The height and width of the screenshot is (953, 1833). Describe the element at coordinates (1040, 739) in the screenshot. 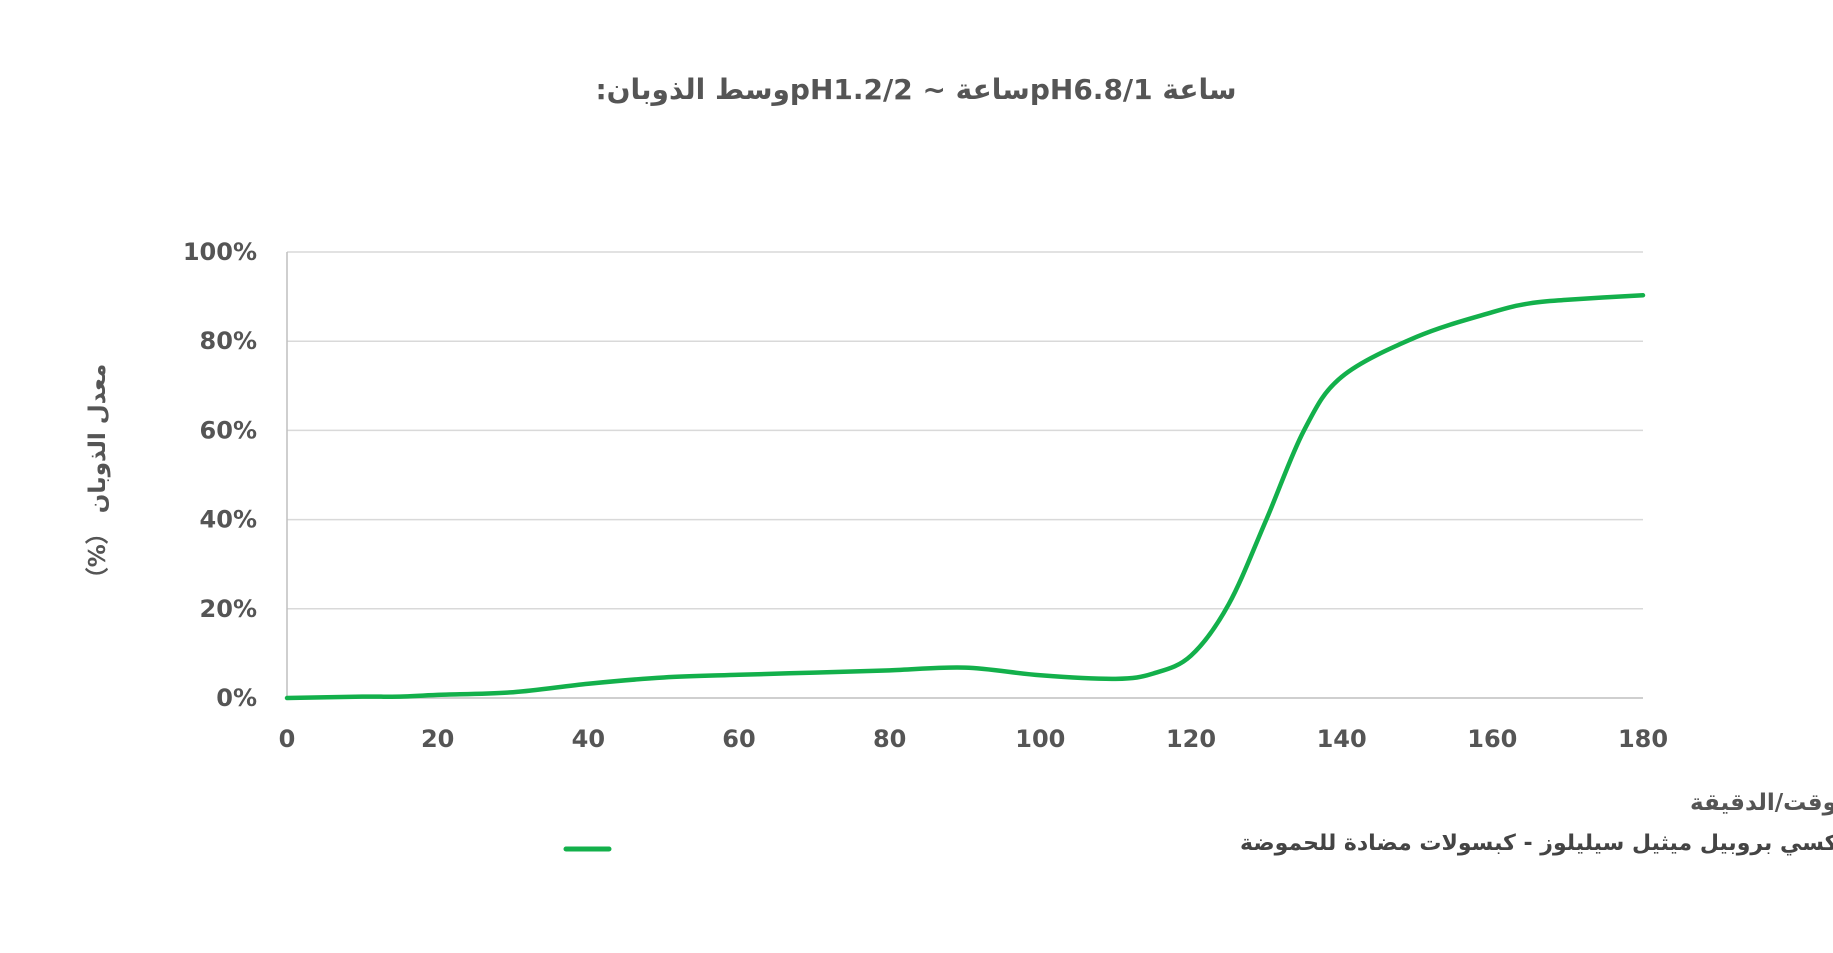

I see `x-tick-label: 100` at that location.